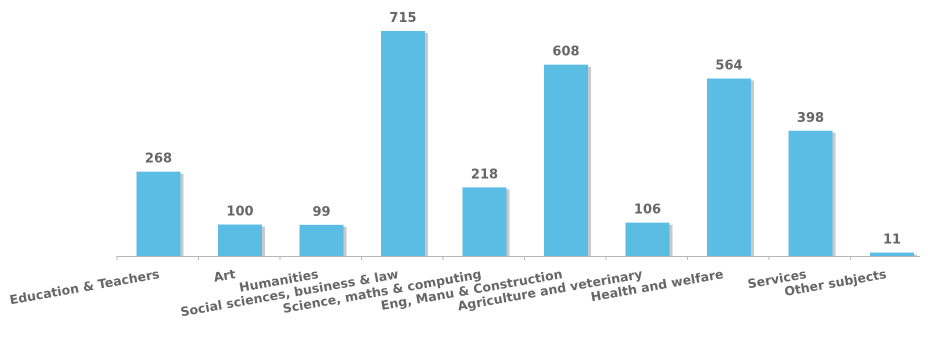 The image size is (928, 338). I want to click on category-label: Education & Teachers, so click(84, 286).